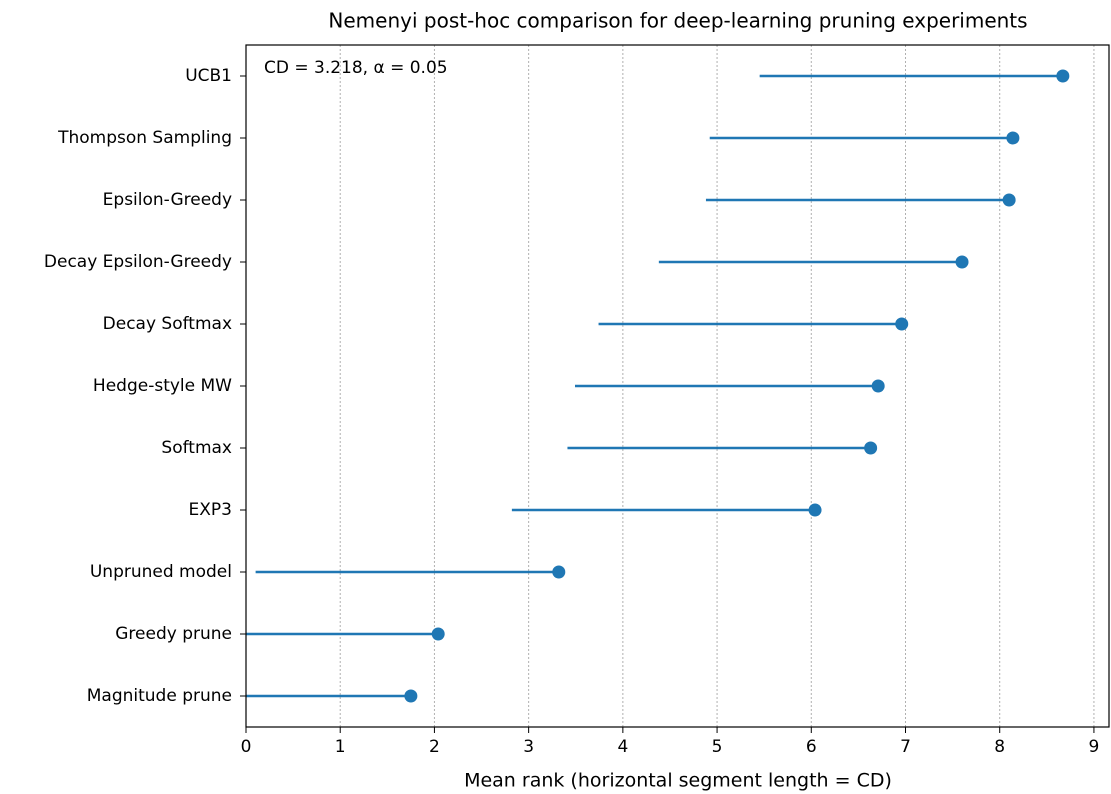 The height and width of the screenshot is (794, 1111). What do you see at coordinates (161, 572) in the screenshot?
I see `y-tick-label: Unpruned model` at bounding box center [161, 572].